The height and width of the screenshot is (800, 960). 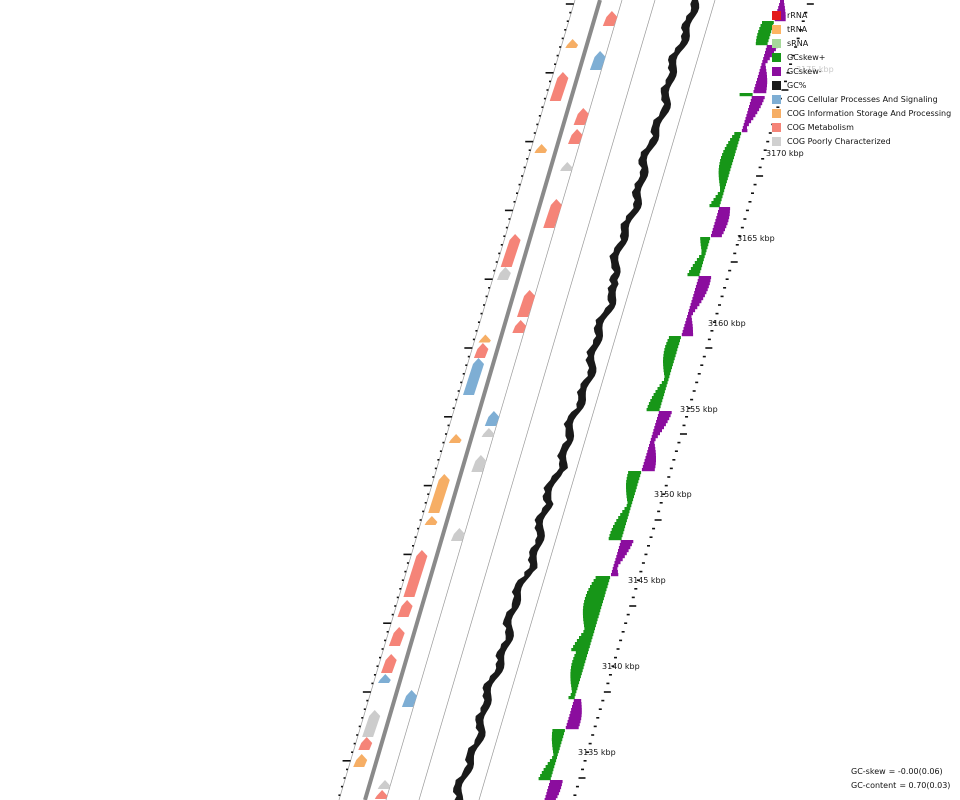 I want to click on gc-content-stat: GC-content = 0.70(0.03), so click(x=902, y=786).